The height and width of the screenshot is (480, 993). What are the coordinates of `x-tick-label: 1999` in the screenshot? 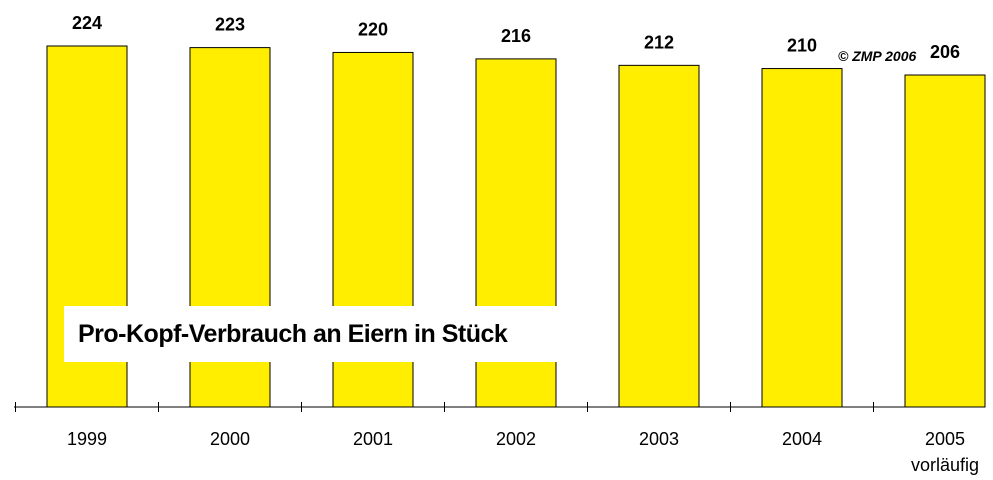 It's located at (87, 439).